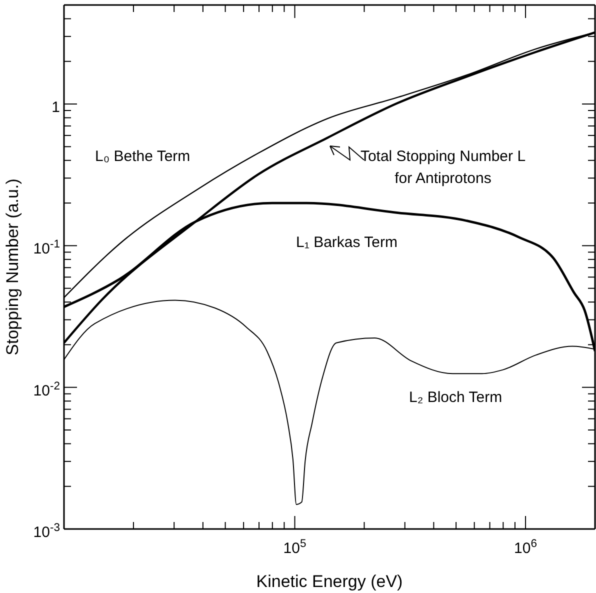 The height and width of the screenshot is (593, 596). Describe the element at coordinates (329, 581) in the screenshot. I see `x-axis-title: Kinetic Energy (eV)` at that location.